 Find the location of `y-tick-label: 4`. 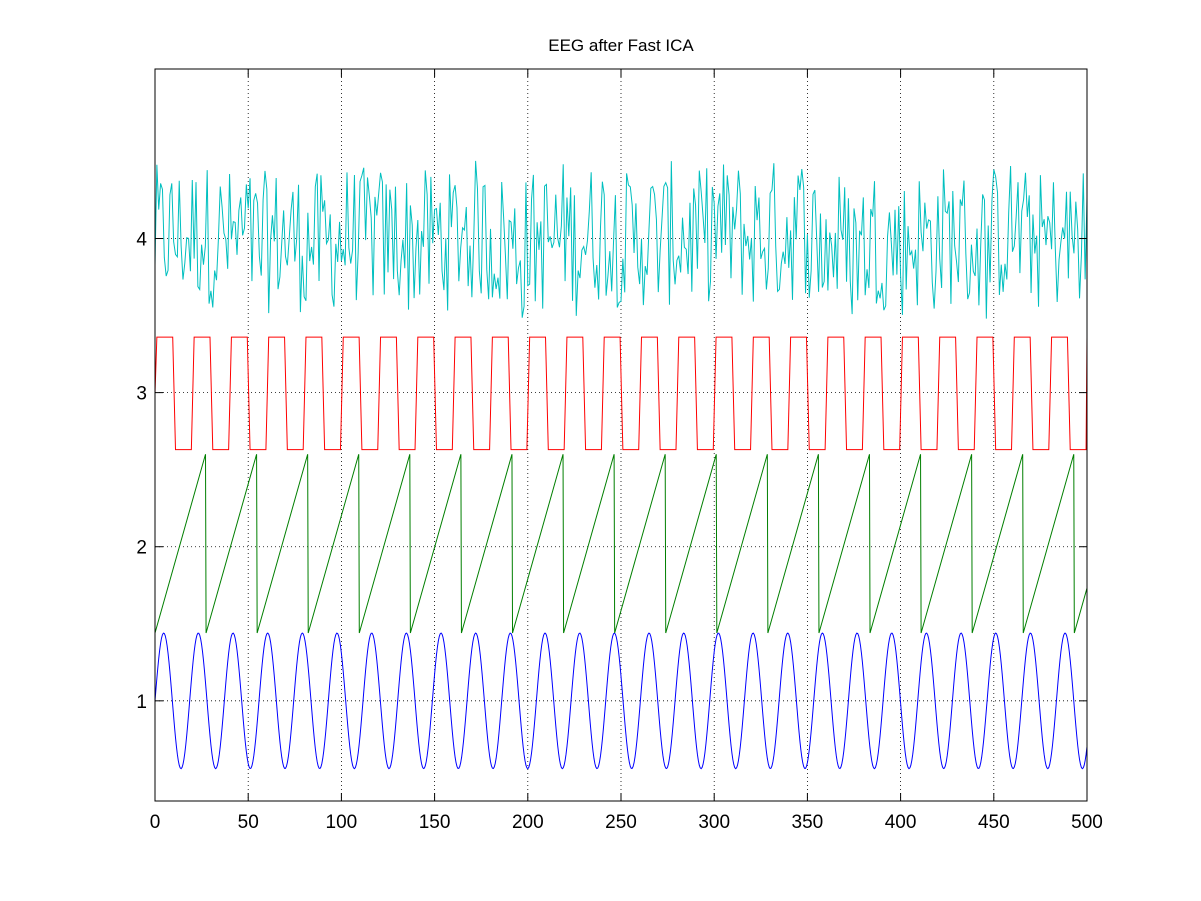

y-tick-label: 4 is located at coordinates (141, 240).